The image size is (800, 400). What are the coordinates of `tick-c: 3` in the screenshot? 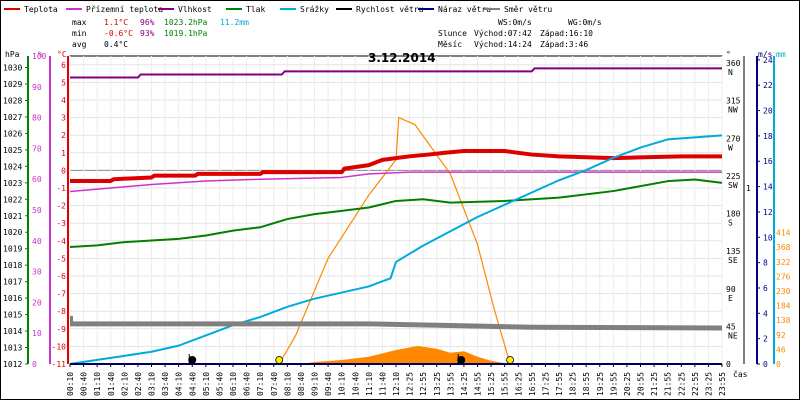 It's located at (63, 118).